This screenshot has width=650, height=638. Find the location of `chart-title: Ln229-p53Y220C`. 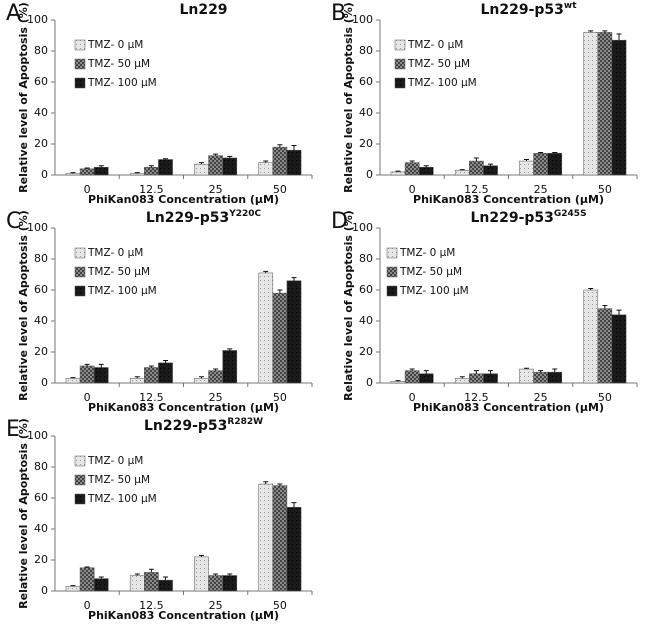

chart-title: Ln229-p53Y220C is located at coordinates (204, 218).